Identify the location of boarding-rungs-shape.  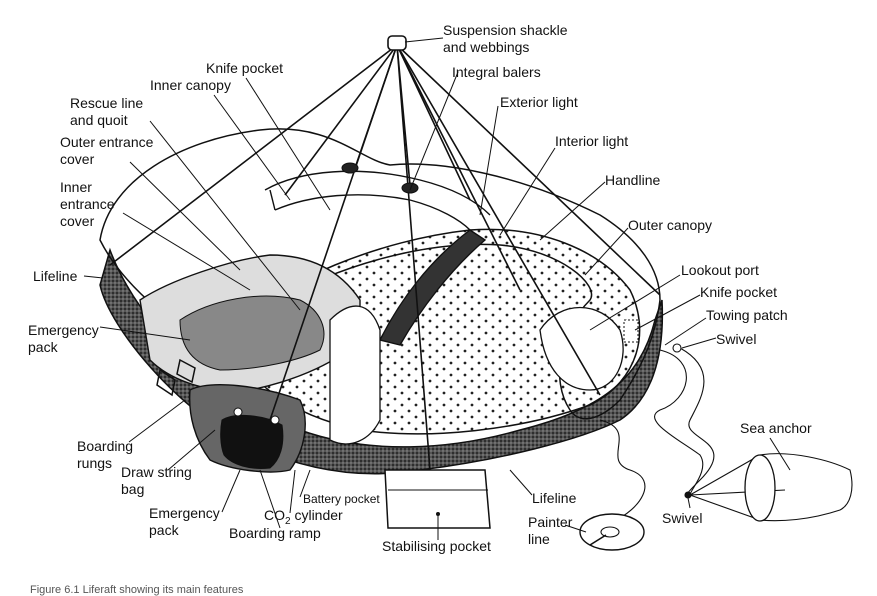
(176, 377).